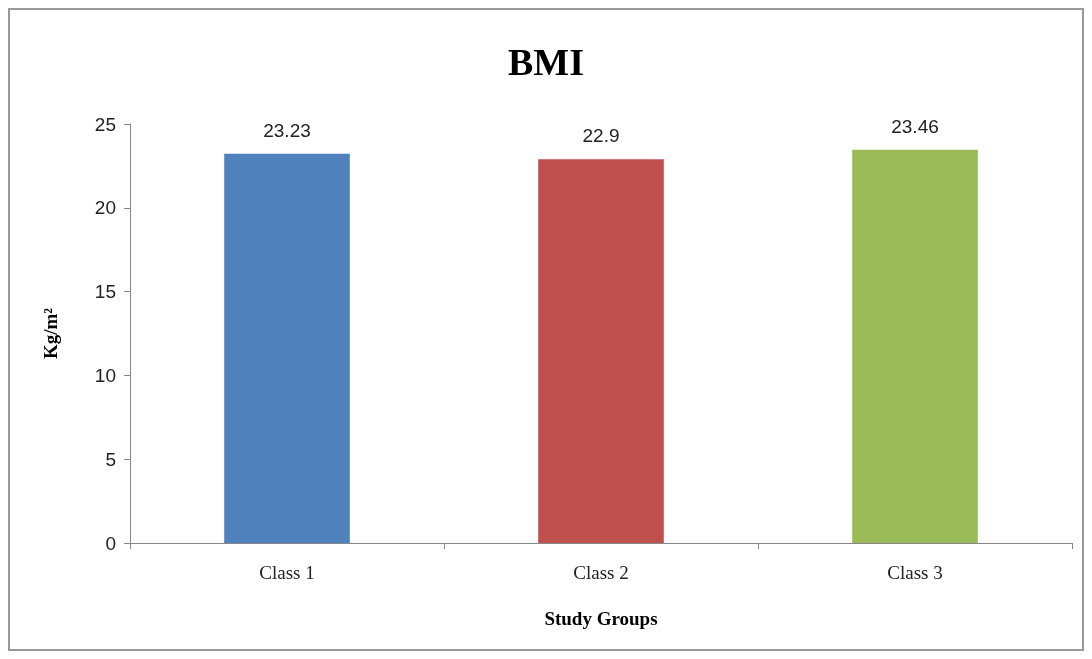 This screenshot has height=659, width=1092. Describe the element at coordinates (546, 62) in the screenshot. I see `chart-title: BMI` at that location.